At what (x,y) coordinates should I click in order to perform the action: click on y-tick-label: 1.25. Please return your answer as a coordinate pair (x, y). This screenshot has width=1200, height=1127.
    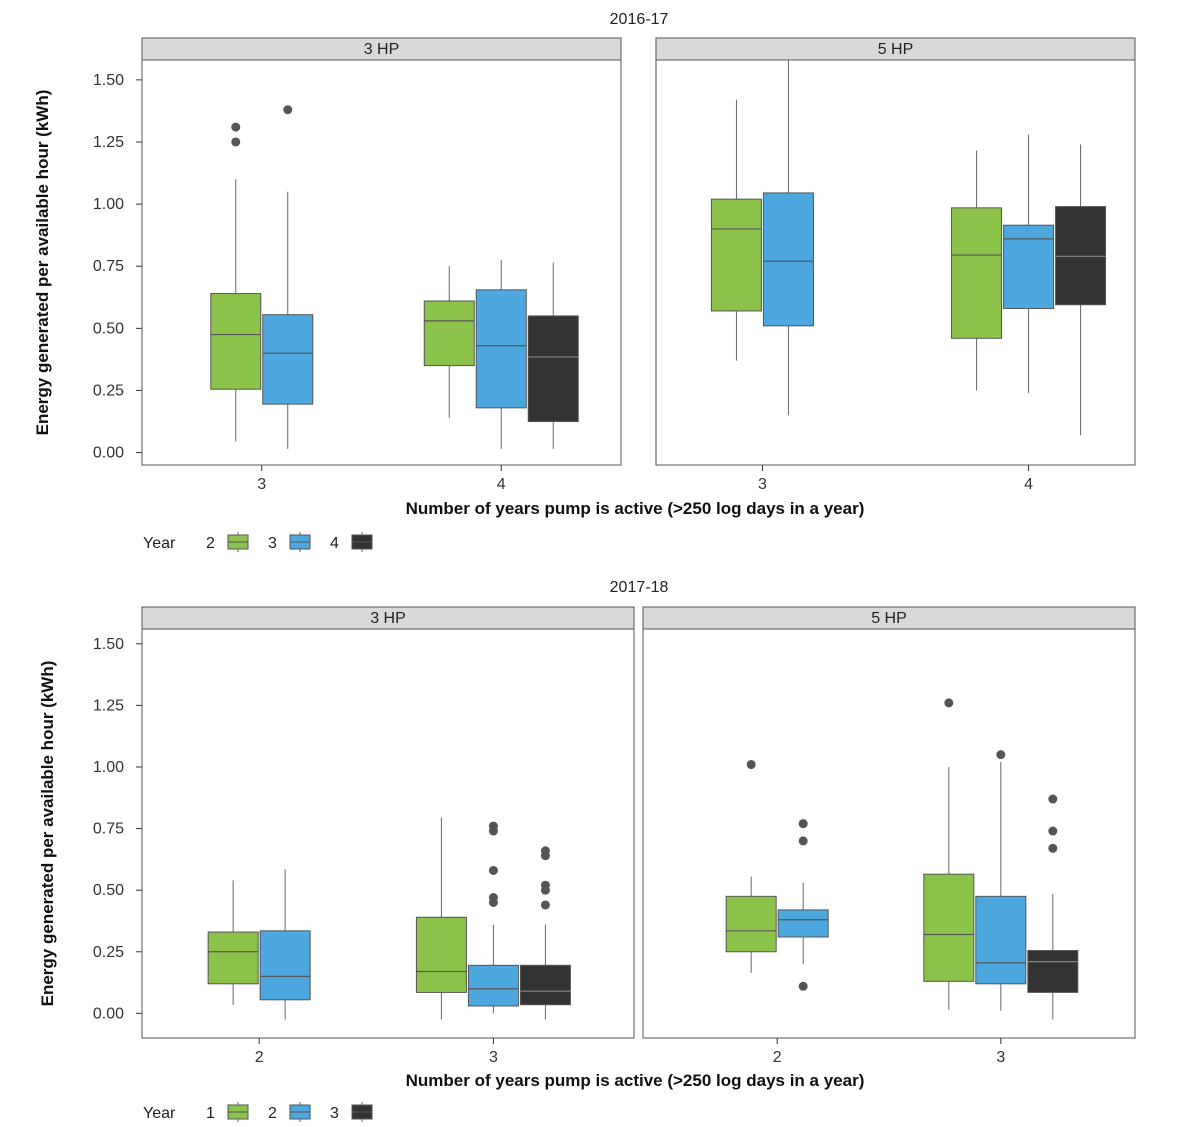
    Looking at the image, I should click on (108, 142).